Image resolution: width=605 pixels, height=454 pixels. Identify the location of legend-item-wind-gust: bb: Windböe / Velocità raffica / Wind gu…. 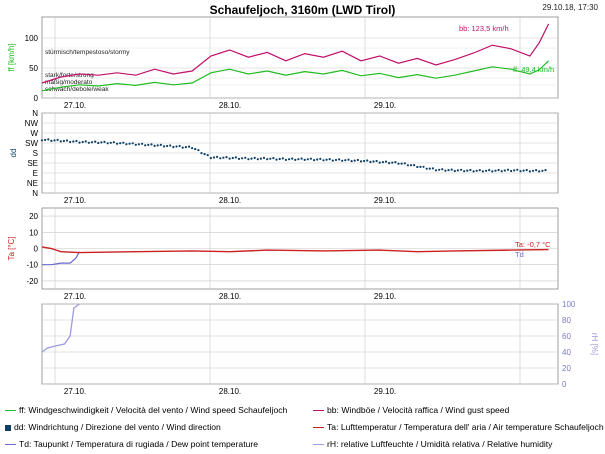
(411, 410).